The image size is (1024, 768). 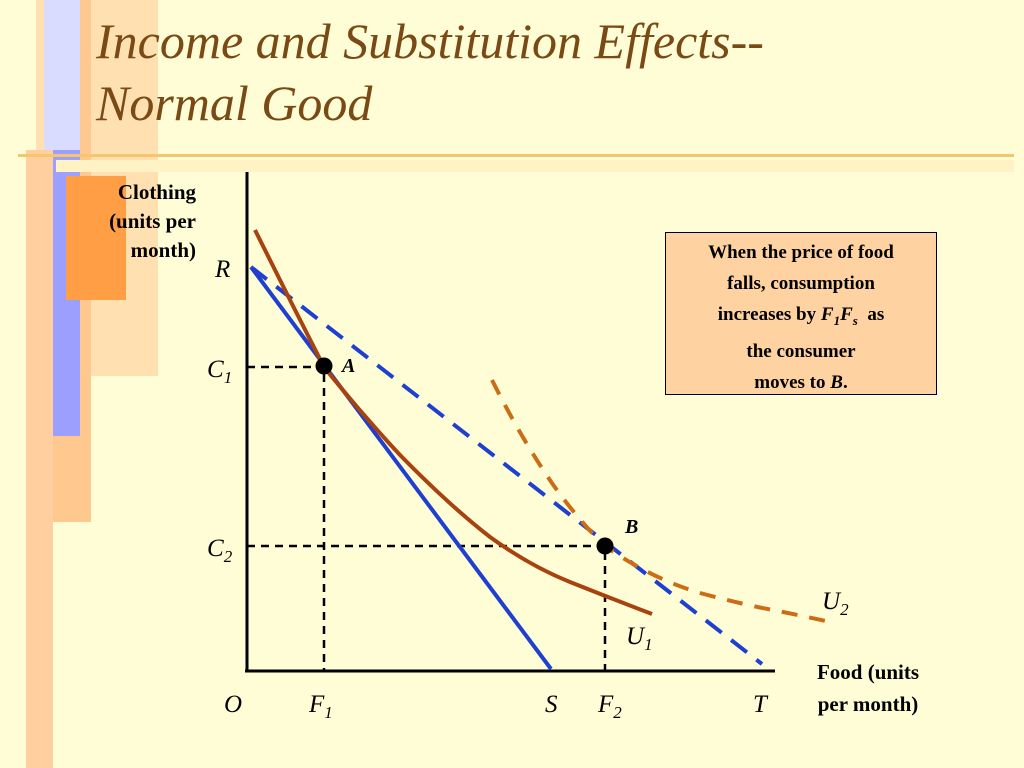 I want to click on label-u2: U2, so click(x=835, y=603).